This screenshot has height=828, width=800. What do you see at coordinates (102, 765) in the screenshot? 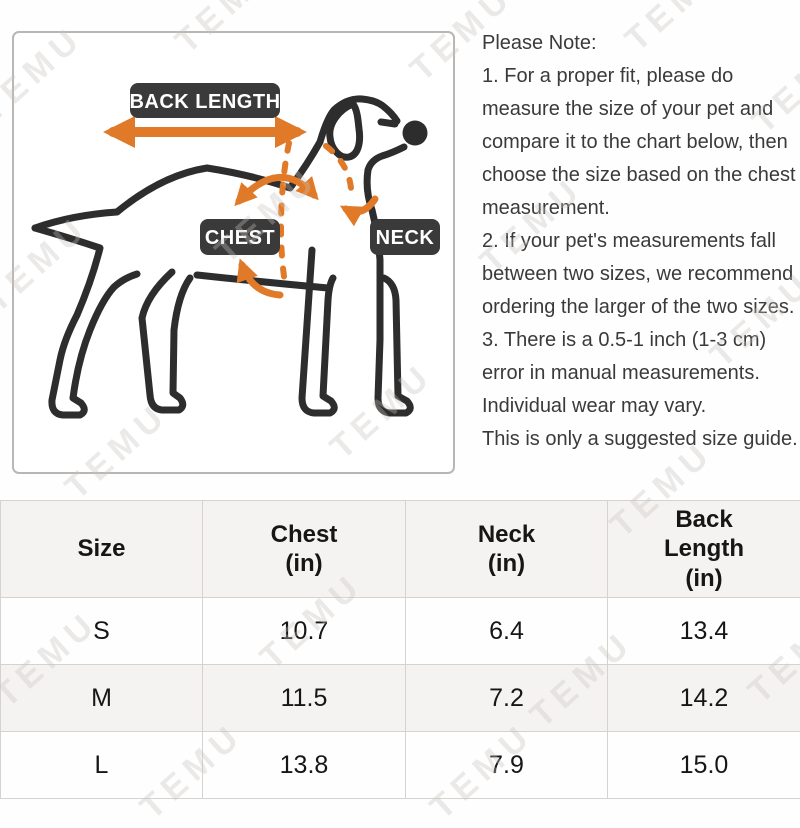
I see `cell-size: L` at bounding box center [102, 765].